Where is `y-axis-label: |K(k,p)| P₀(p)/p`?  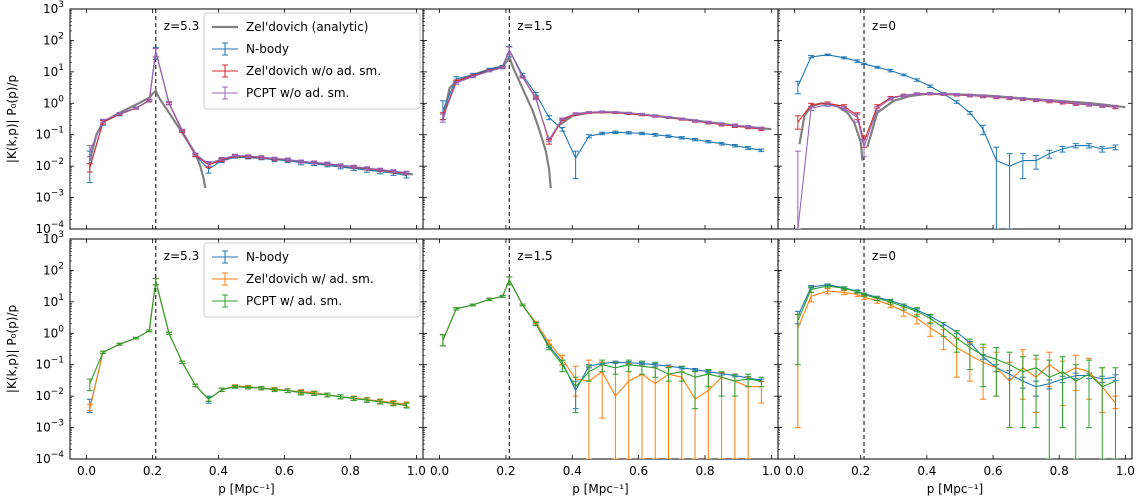
y-axis-label: |K(k,p)| P₀(p)/p is located at coordinates (12, 349).